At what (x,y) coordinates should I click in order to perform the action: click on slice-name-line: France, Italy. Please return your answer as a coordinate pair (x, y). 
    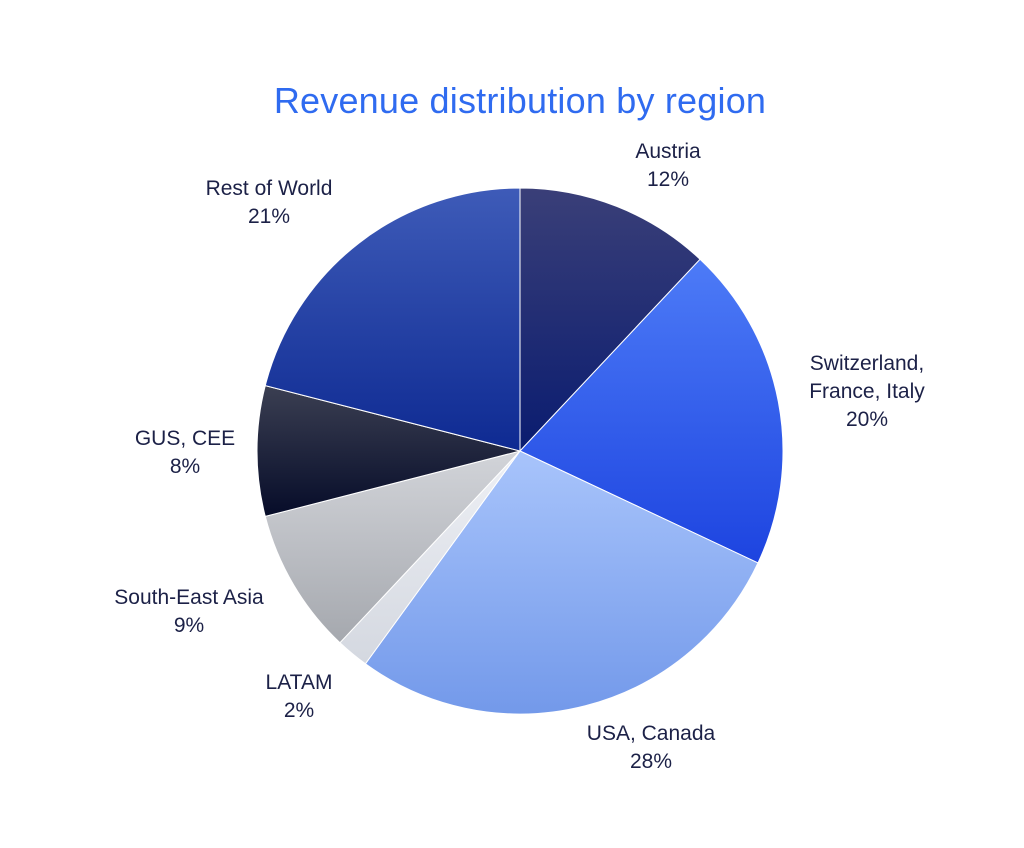
    Looking at the image, I should click on (867, 391).